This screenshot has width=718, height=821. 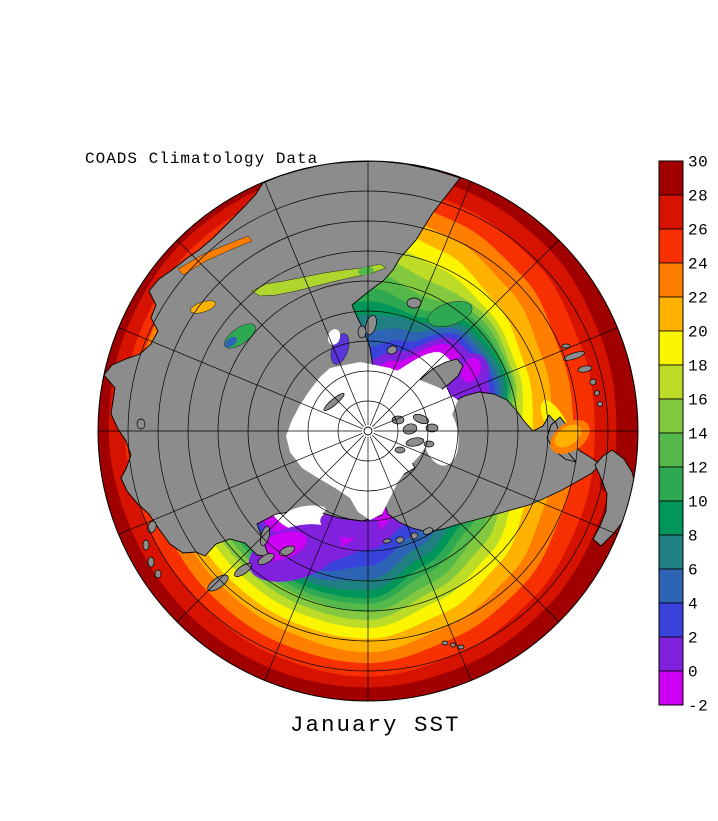 I want to click on persian-gulf, so click(x=203, y=307).